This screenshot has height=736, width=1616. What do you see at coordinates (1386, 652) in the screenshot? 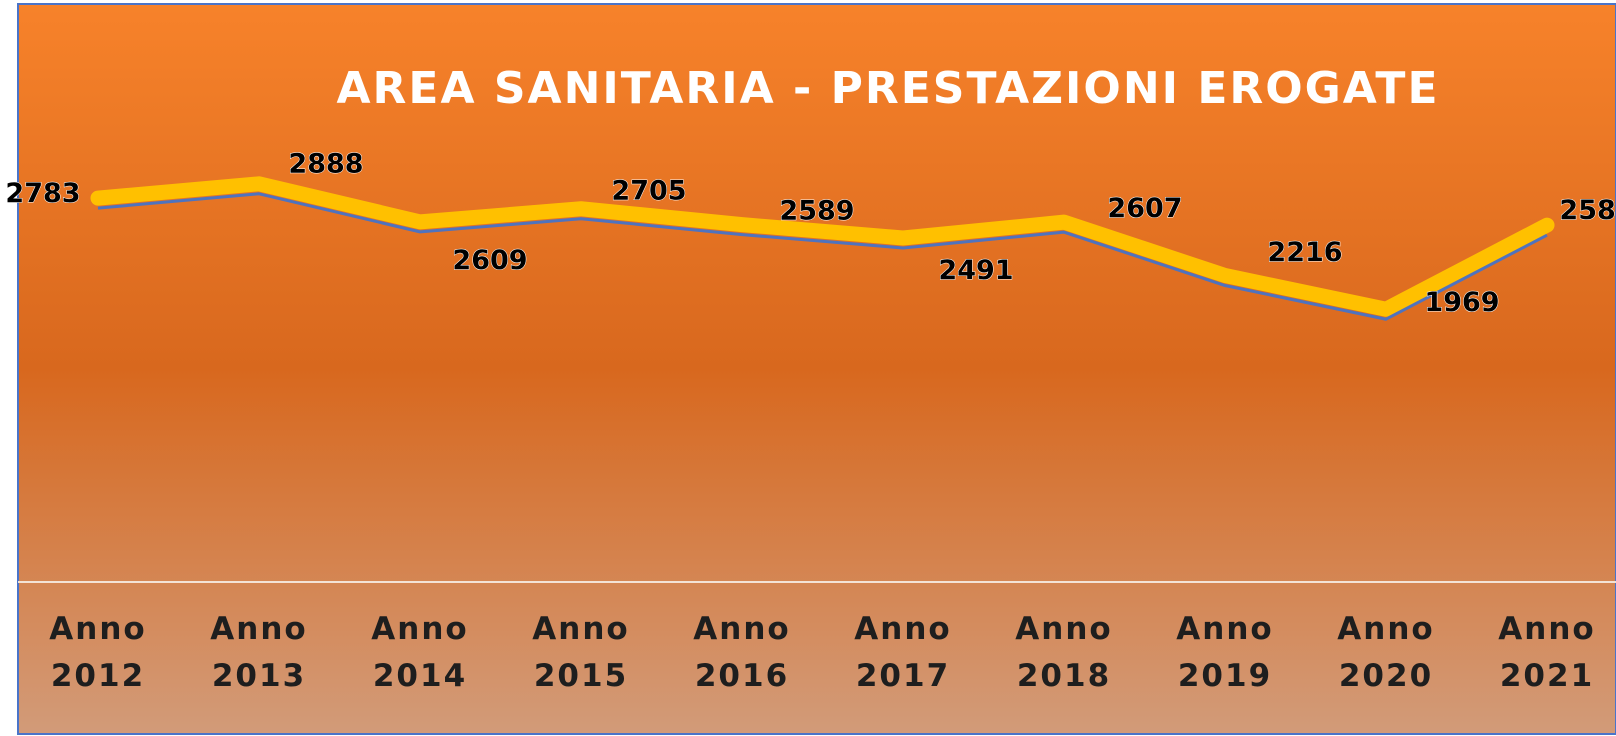
I see `x-tick-label: Anno 2020` at bounding box center [1386, 652].